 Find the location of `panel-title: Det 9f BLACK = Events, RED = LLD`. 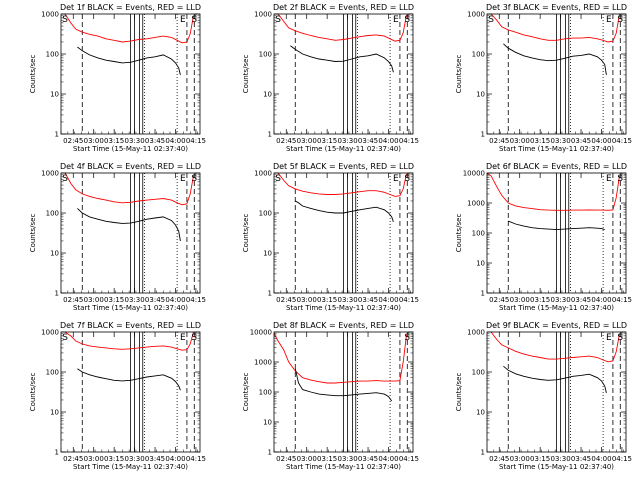

panel-title: Det 9f BLACK = Events, RED = LLD is located at coordinates (556, 325).